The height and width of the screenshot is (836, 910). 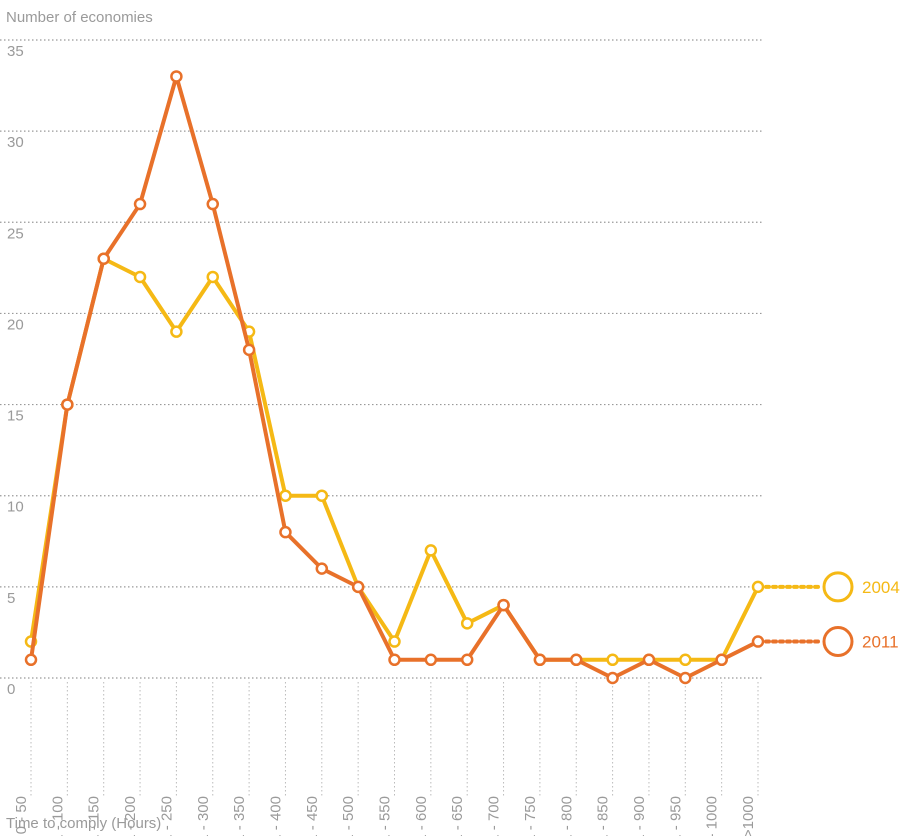 What do you see at coordinates (57, 816) in the screenshot?
I see `x-tick-label: 51 - 100` at bounding box center [57, 816].